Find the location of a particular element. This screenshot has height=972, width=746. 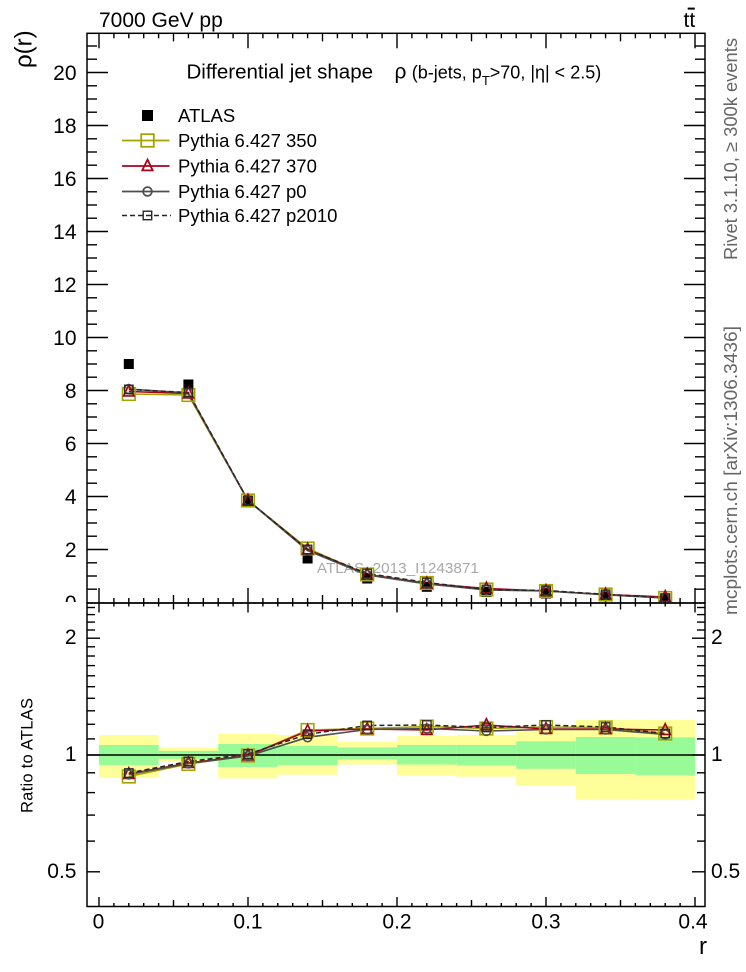

svg-text: Rivet 3.1.10, ≥ 300k events is located at coordinates (731, 149).